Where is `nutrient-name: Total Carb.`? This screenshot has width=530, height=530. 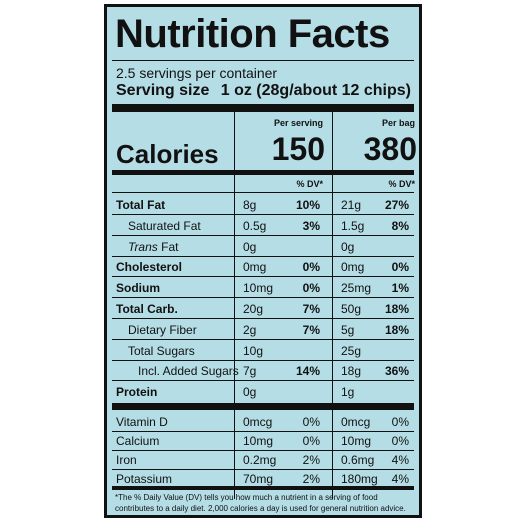 nutrient-name: Total Carb. is located at coordinates (147, 309).